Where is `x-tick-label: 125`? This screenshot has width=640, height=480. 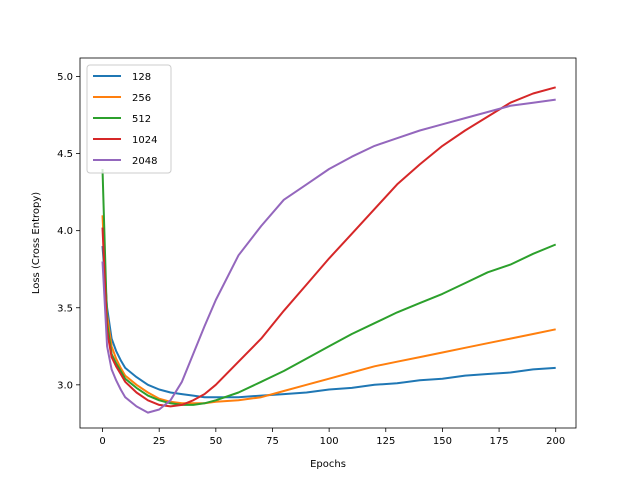 x-tick-label: 125 is located at coordinates (385, 441).